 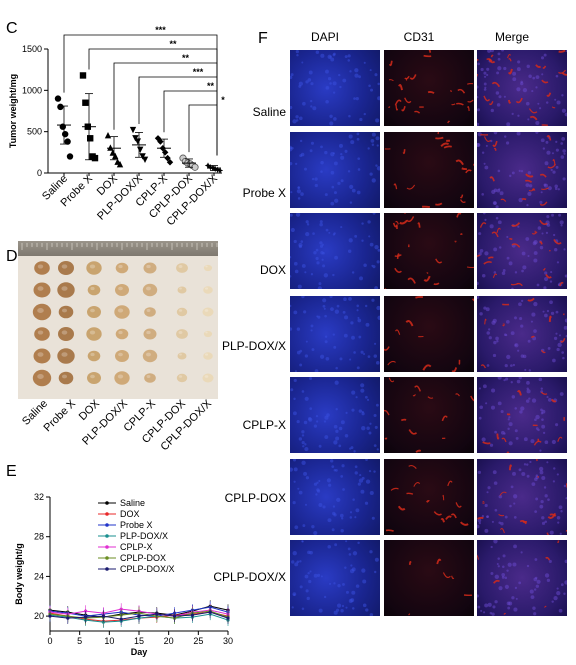 I want to click on data-point, so click(x=217, y=169).